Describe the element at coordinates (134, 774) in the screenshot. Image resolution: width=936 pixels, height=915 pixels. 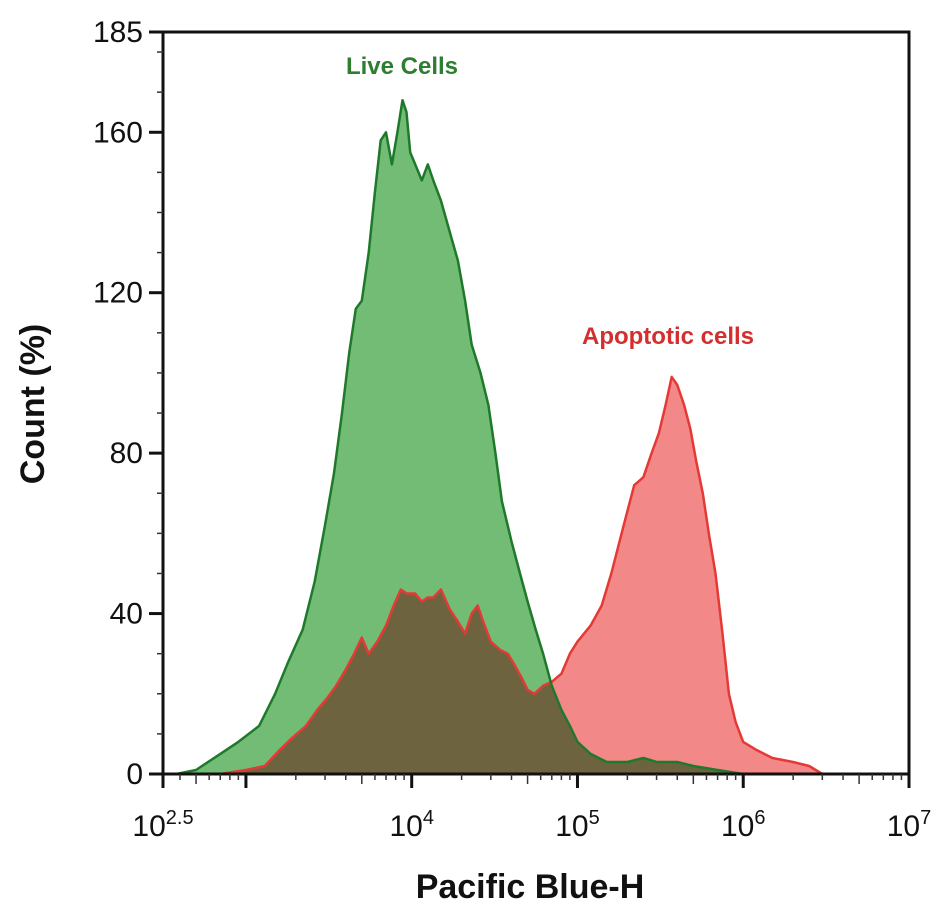
I see `y-tick-label-0: 0` at that location.